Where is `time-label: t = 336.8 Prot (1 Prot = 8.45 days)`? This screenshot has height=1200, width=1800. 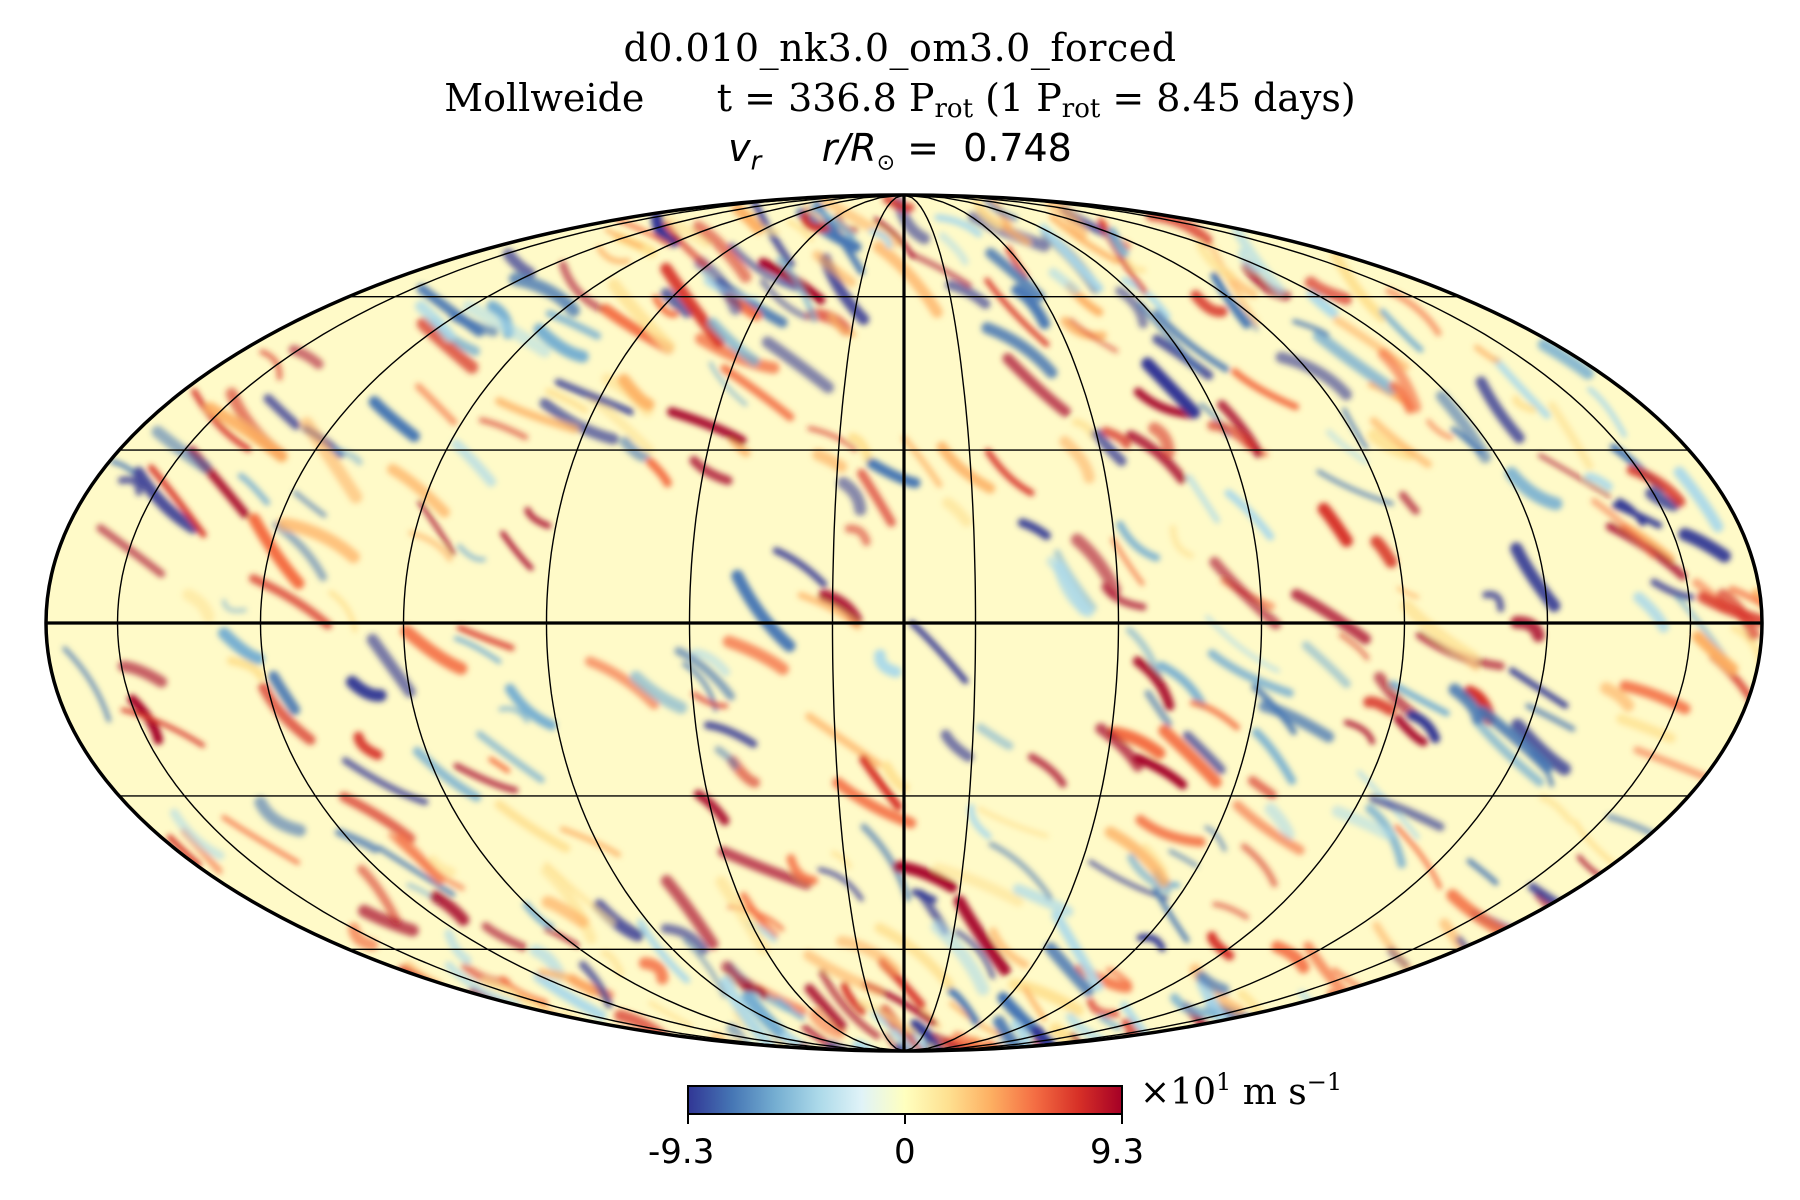
time-label: t = 336.8 Prot (1 Prot = 8.45 days) is located at coordinates (1036, 100).